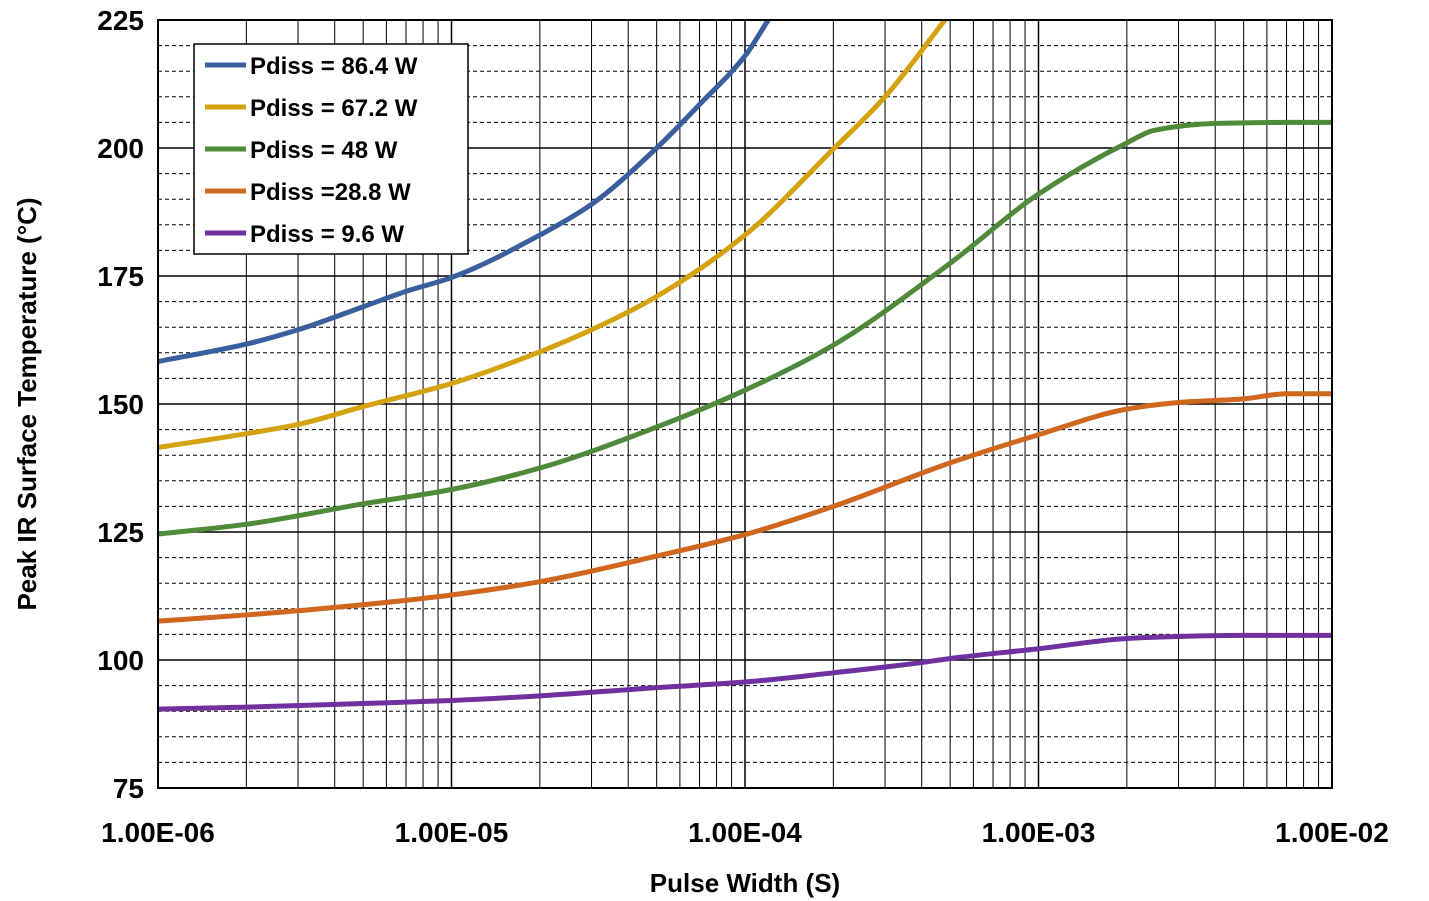 The image size is (1429, 901). What do you see at coordinates (1039, 832) in the screenshot?
I see `x-tick-label: 1.00E-03` at bounding box center [1039, 832].